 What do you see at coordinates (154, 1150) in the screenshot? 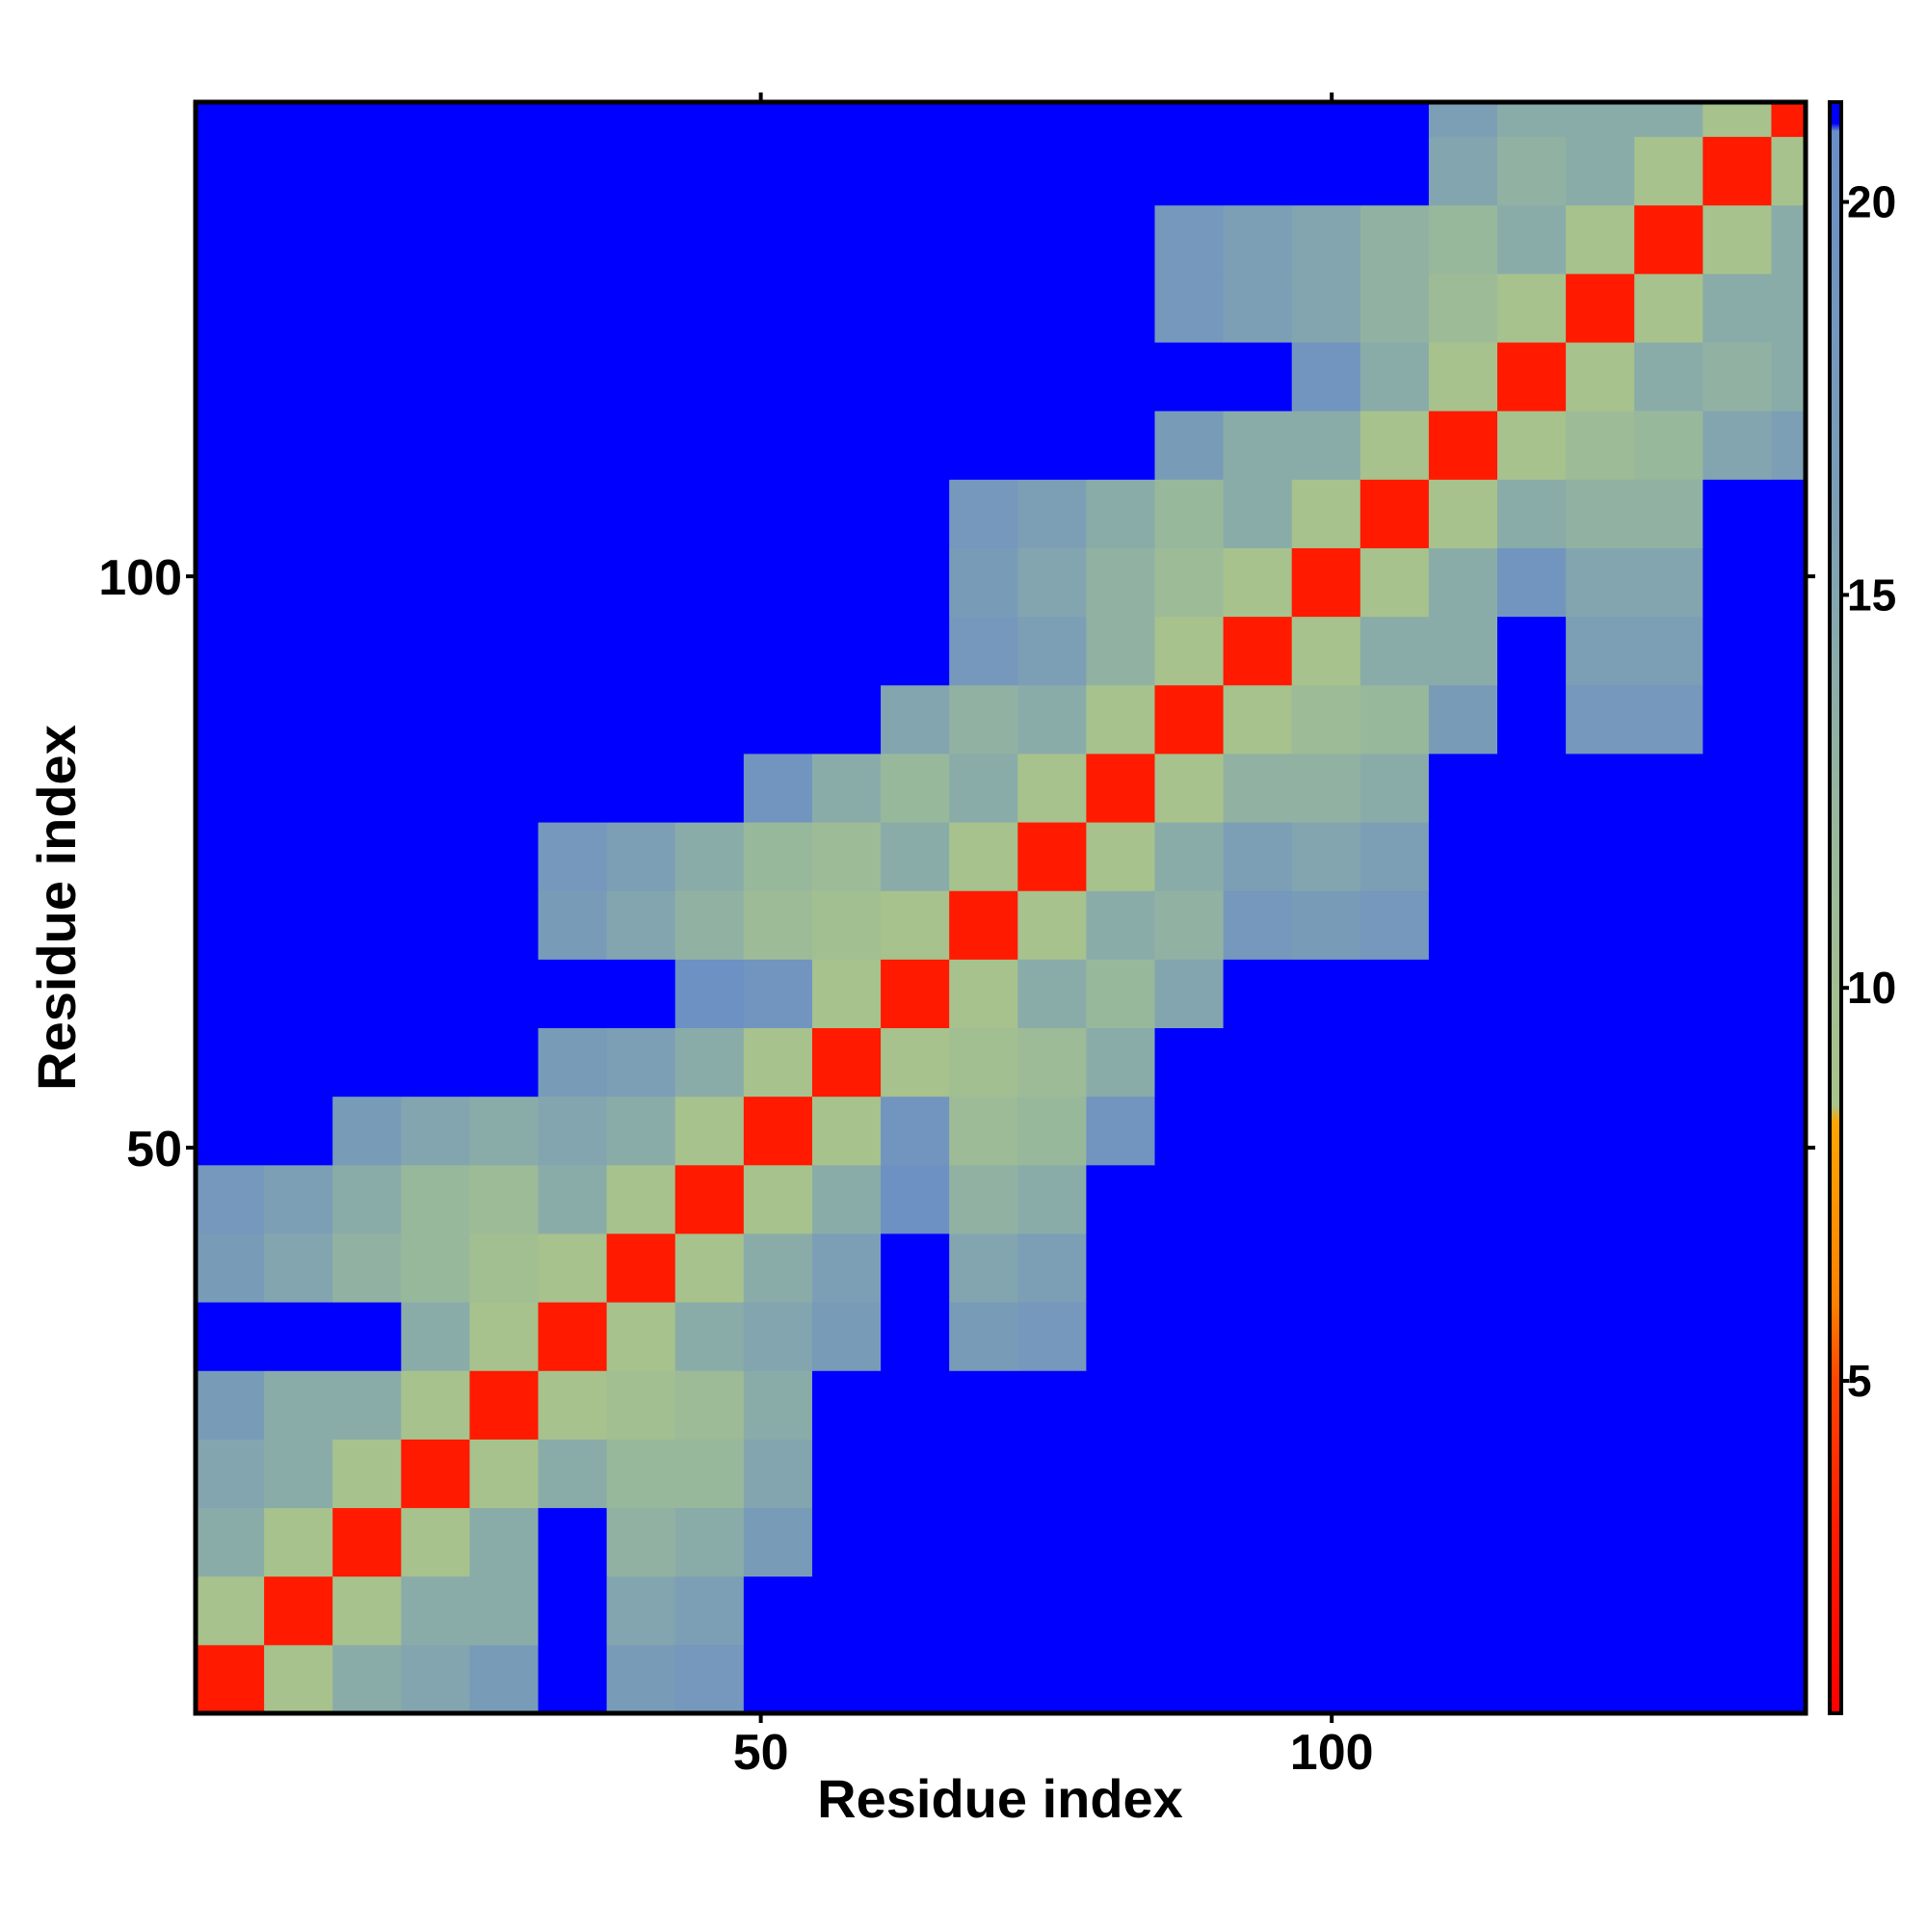
I see `y-tick-label: 50` at bounding box center [154, 1150].